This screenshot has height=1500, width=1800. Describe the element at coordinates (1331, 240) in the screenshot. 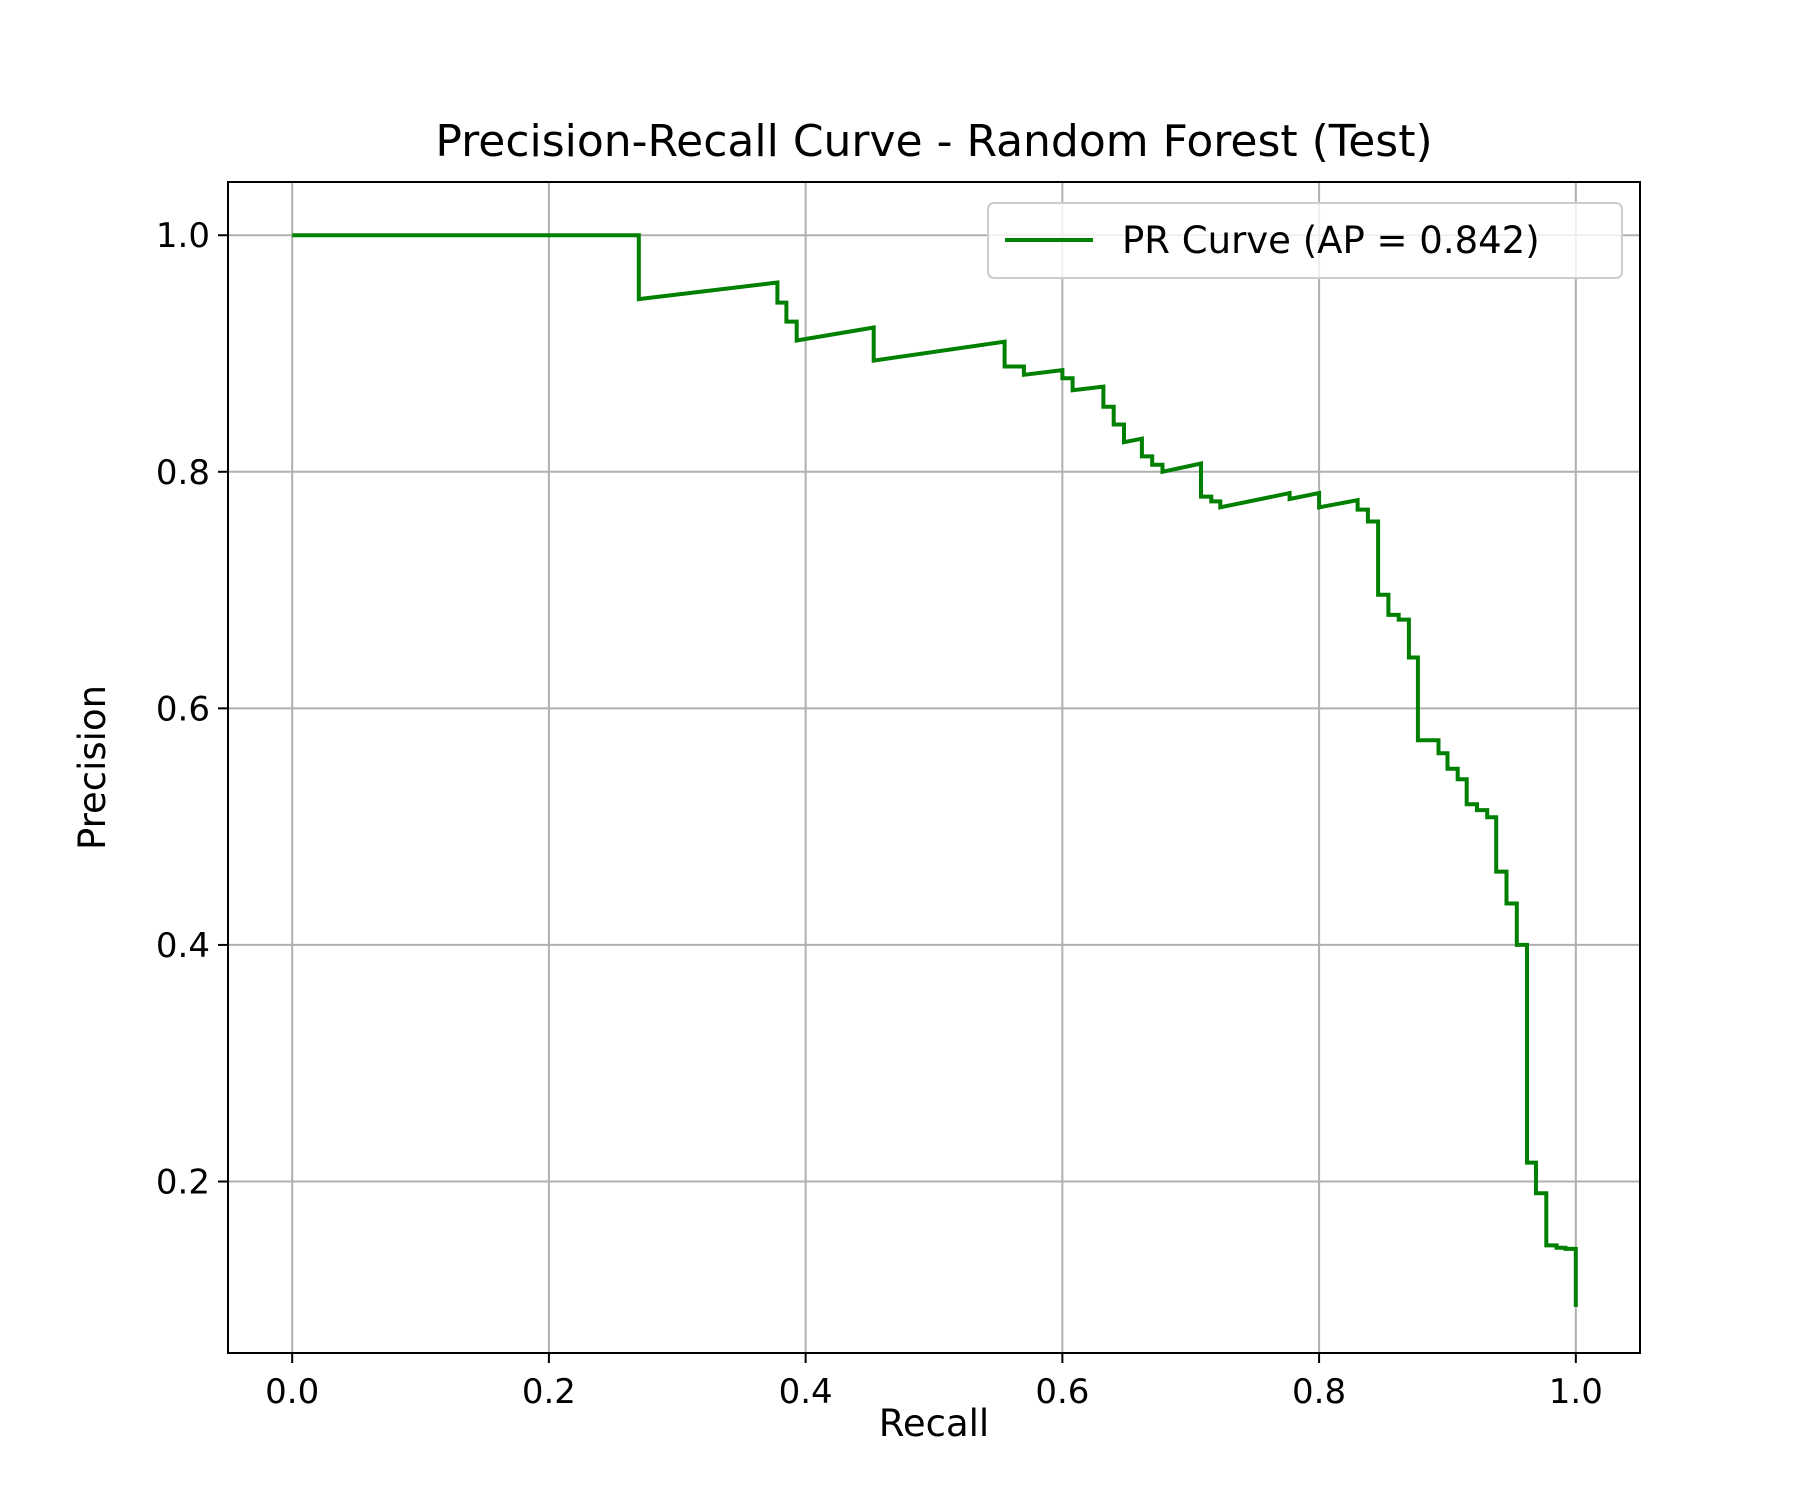

I see `legend-label: PR Curve (AP = 0.842)` at that location.